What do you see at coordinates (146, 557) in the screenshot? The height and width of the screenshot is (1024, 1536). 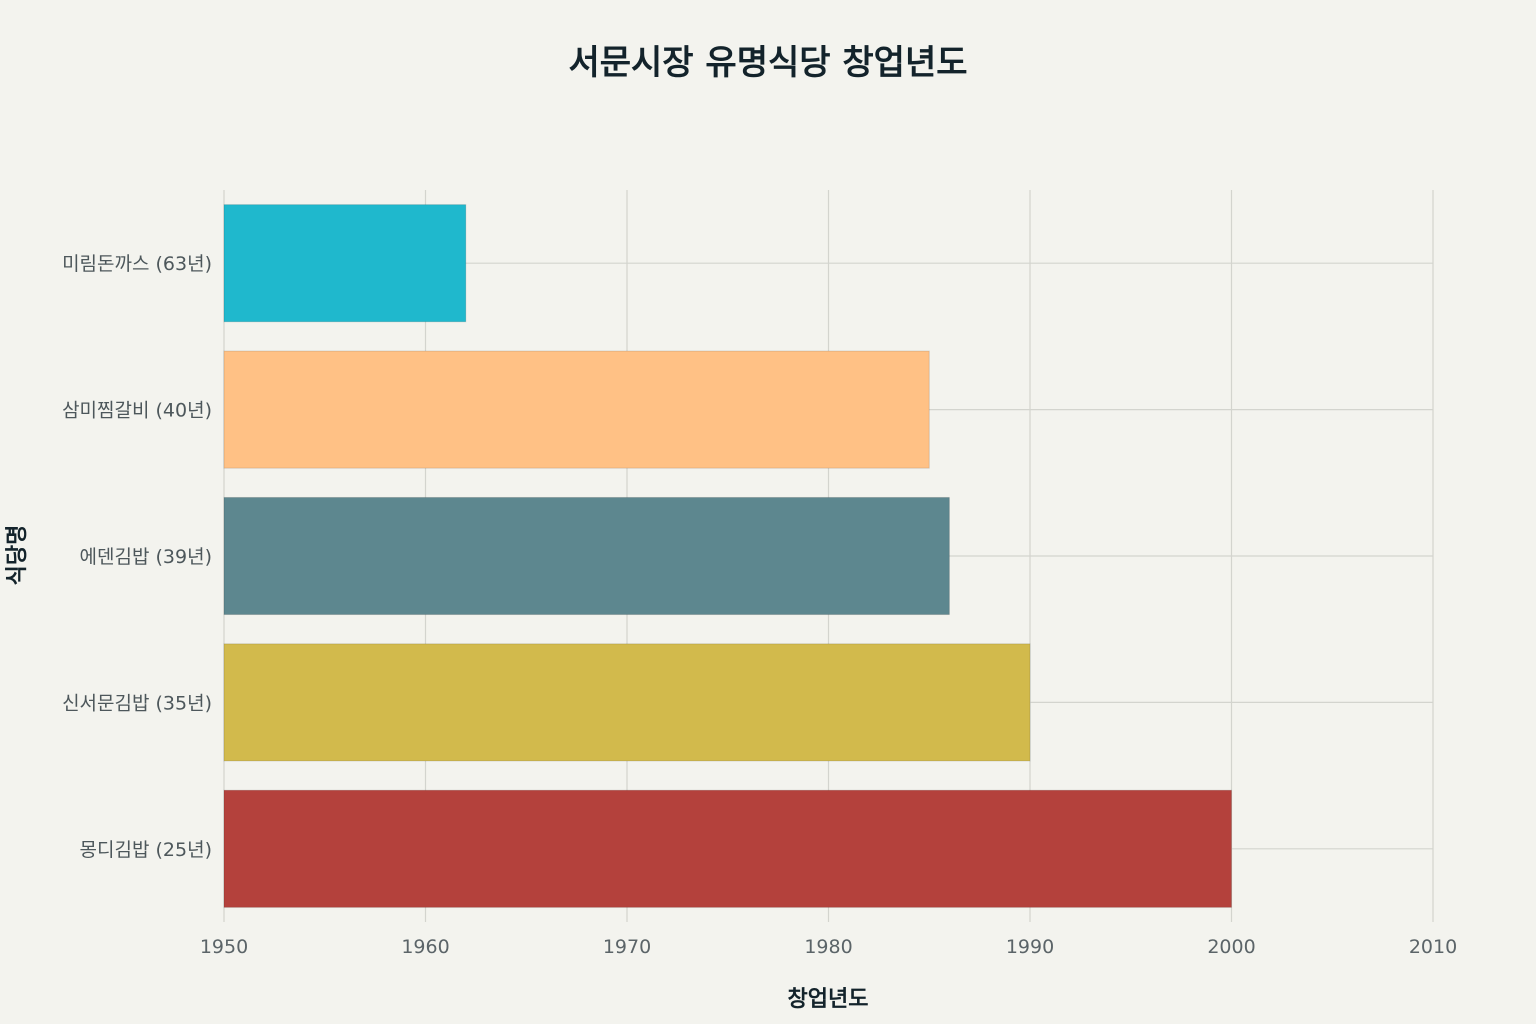 I see `y-tick-label: 에덴김밥 (39년)` at bounding box center [146, 557].